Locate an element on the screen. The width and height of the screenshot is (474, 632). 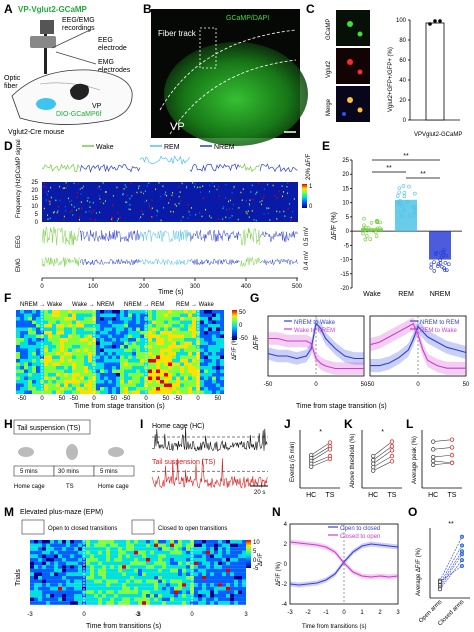
l-pair-line is located at coordinates (443, 448).